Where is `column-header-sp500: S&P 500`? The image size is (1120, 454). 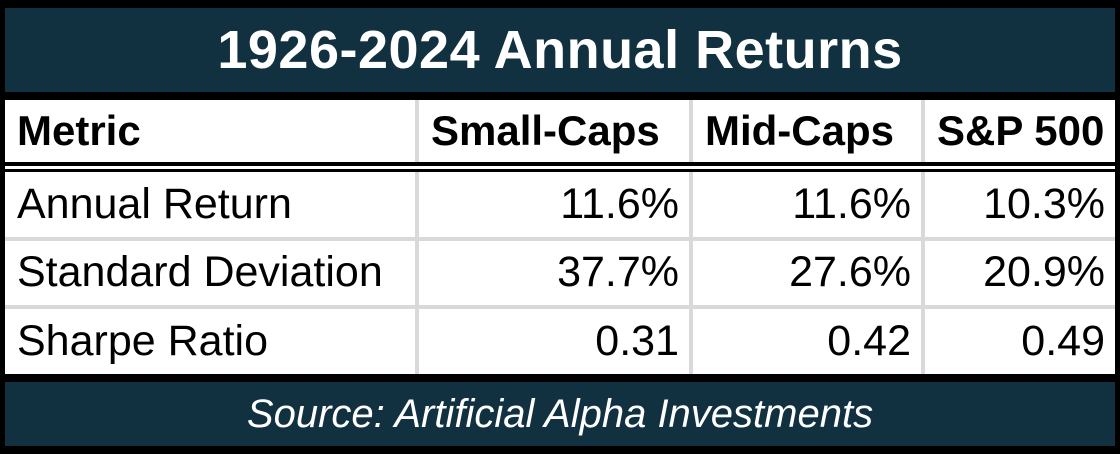 column-header-sp500: S&P 500 is located at coordinates (1020, 131).